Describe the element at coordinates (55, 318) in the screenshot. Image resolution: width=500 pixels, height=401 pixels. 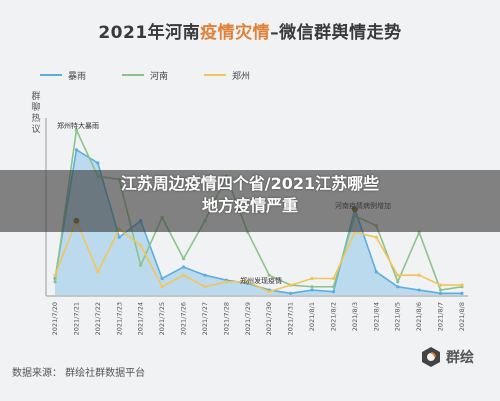
I see `x-tick-label: 2021/7/20` at that location.